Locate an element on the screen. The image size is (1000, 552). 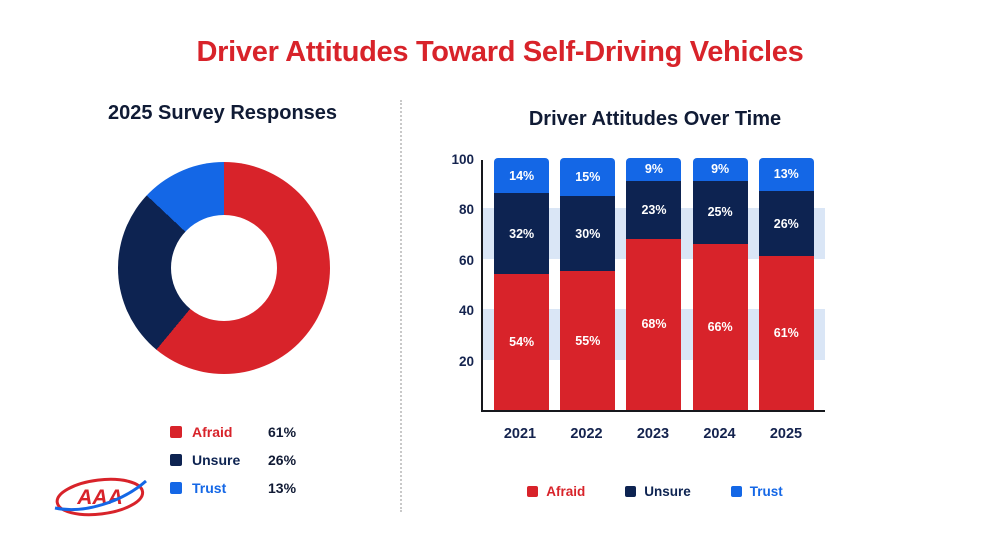
bar-2024: 66% 25% 9% is located at coordinates (720, 284).